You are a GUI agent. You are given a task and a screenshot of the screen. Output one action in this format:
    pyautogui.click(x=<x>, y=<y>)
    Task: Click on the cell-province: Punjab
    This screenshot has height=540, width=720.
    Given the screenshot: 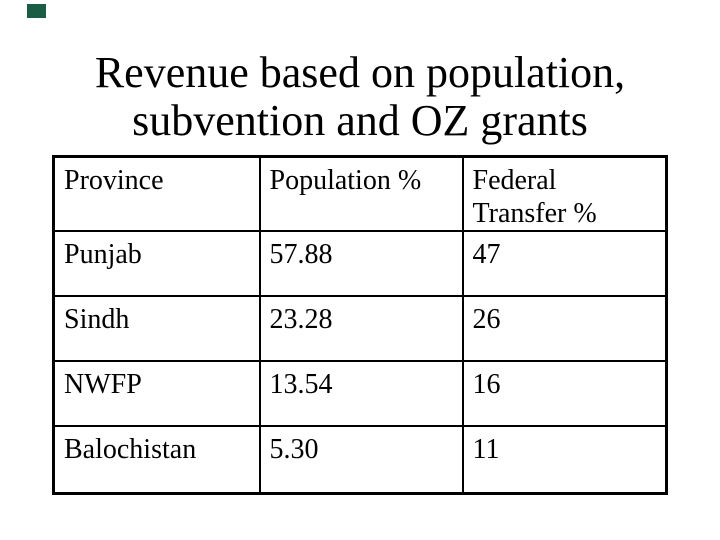 What is the action you would take?
    pyautogui.click(x=156, y=263)
    